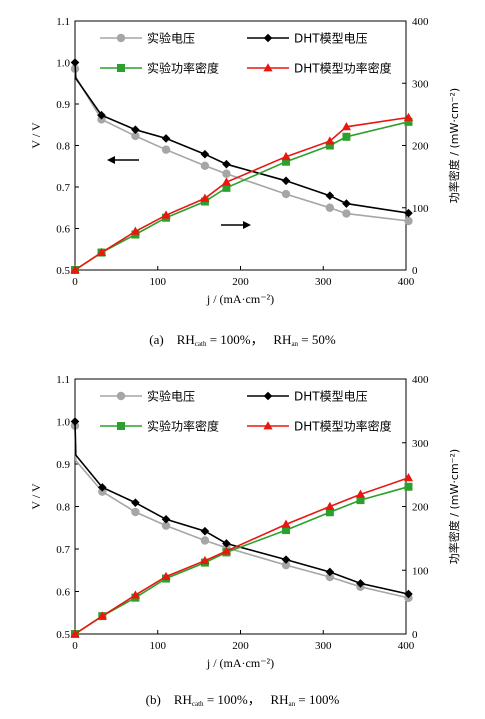 Image resolution: width=485 pixels, height=719 pixels. I want to click on y-left-tick-label: 0.6, so click(63, 230).